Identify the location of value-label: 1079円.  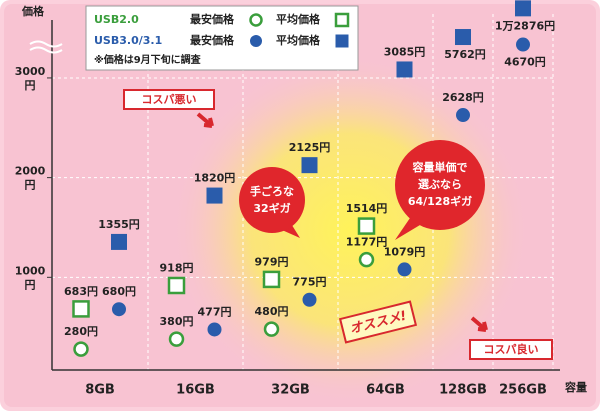
(405, 251).